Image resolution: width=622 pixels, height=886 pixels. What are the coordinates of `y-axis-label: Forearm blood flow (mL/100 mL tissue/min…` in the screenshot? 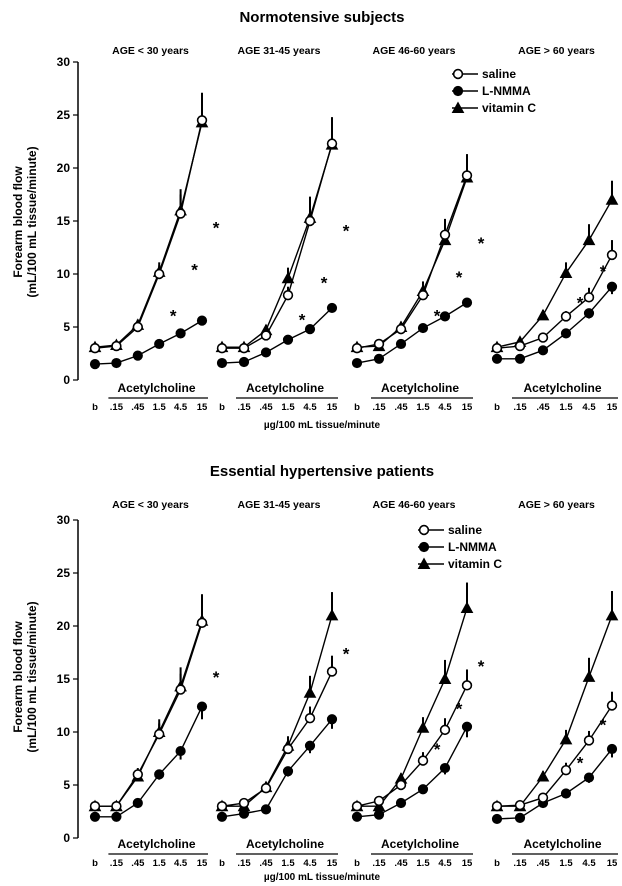 It's located at (25, 221).